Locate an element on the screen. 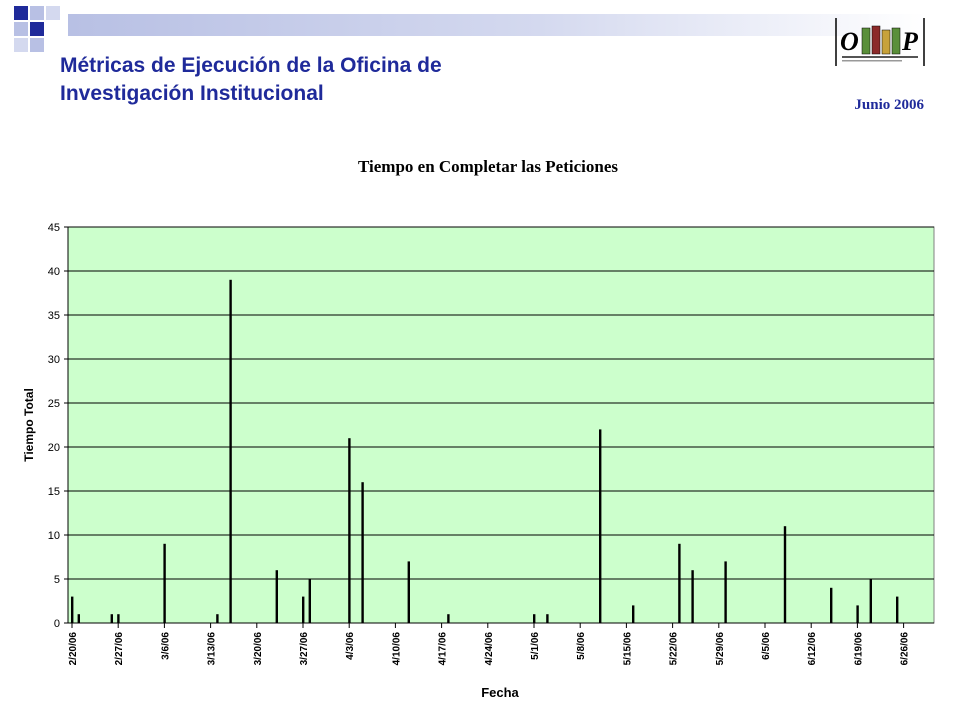  x-tick-label: 4/3/06 is located at coordinates (350, 646).